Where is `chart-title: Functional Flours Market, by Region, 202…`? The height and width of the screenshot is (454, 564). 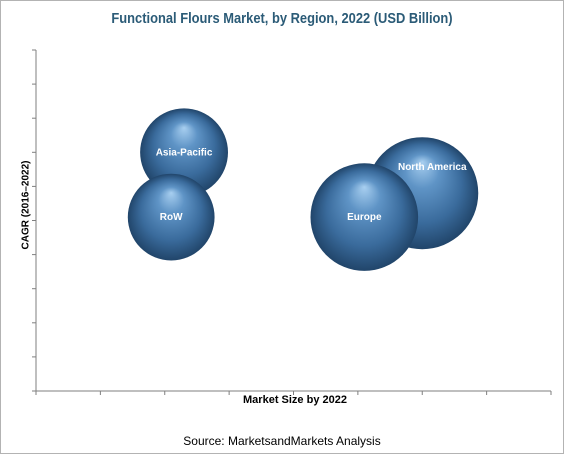
chart-title: Functional Flours Market, by Region, 202… is located at coordinates (282, 18).